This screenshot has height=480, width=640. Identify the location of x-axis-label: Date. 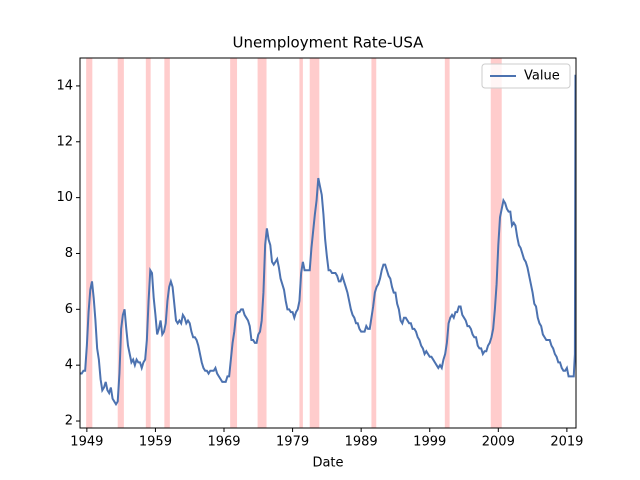
(327, 463).